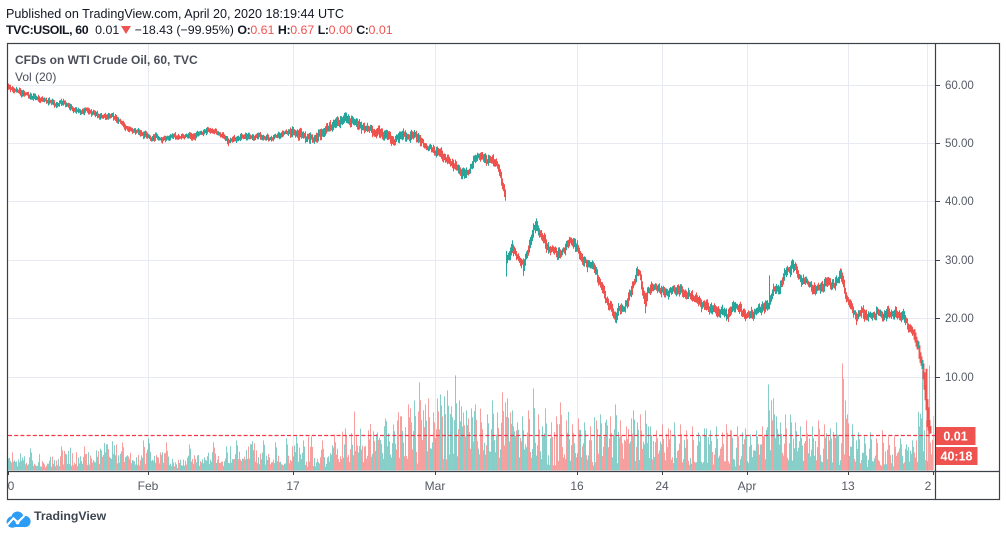 This screenshot has width=1006, height=537. I want to click on svg-text: Apr, so click(747, 486).